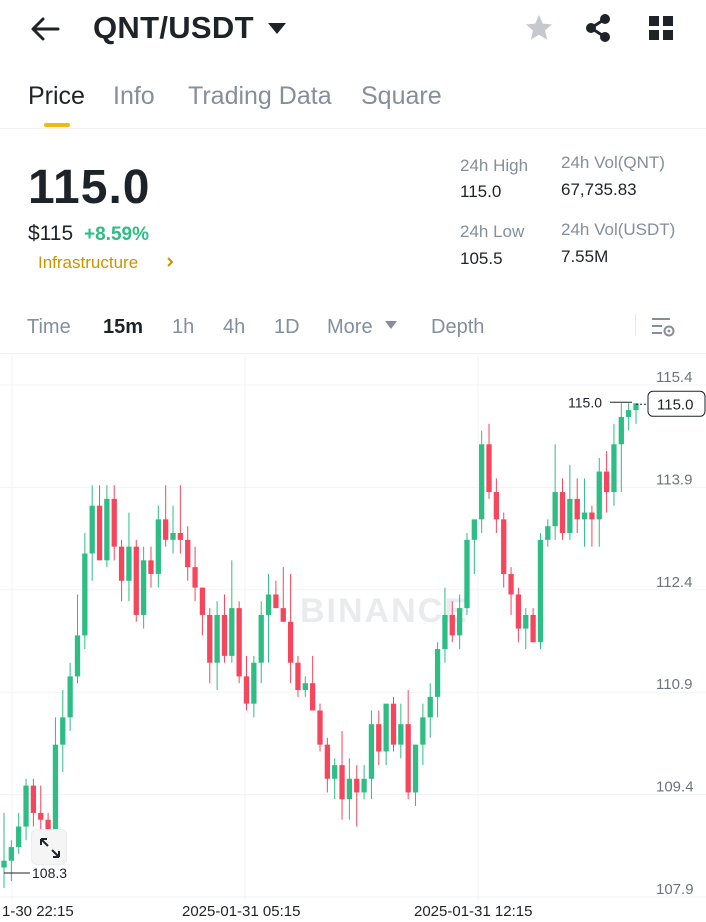 The height and width of the screenshot is (922, 706). Describe the element at coordinates (49, 847) in the screenshot. I see `expand-chart-button` at that location.